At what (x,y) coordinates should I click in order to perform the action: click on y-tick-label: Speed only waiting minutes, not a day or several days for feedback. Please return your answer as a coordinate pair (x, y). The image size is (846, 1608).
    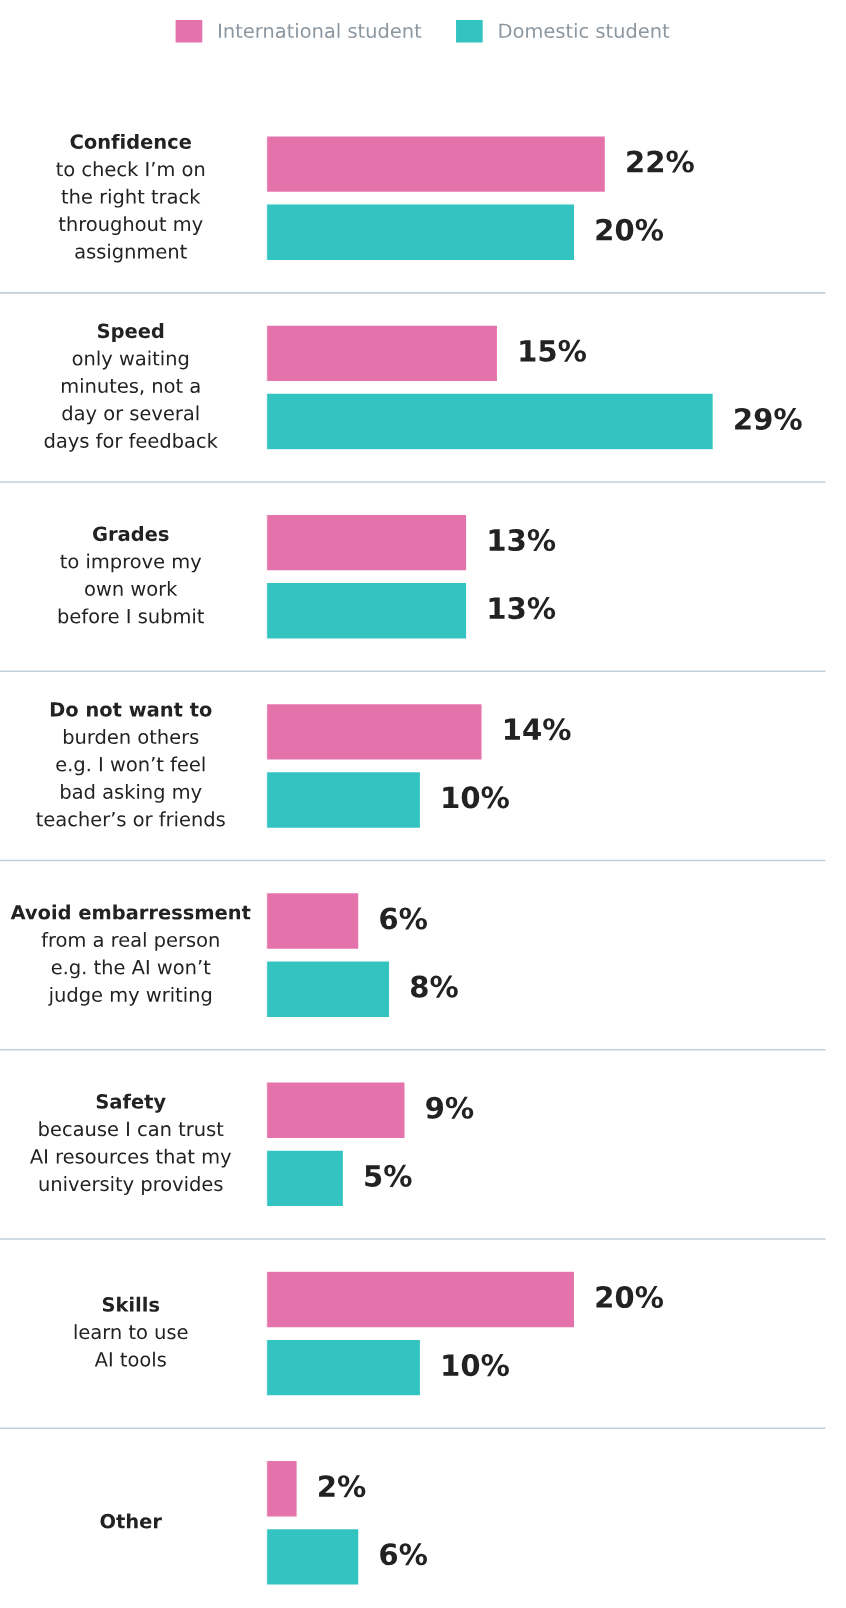
    Looking at the image, I should click on (131, 387).